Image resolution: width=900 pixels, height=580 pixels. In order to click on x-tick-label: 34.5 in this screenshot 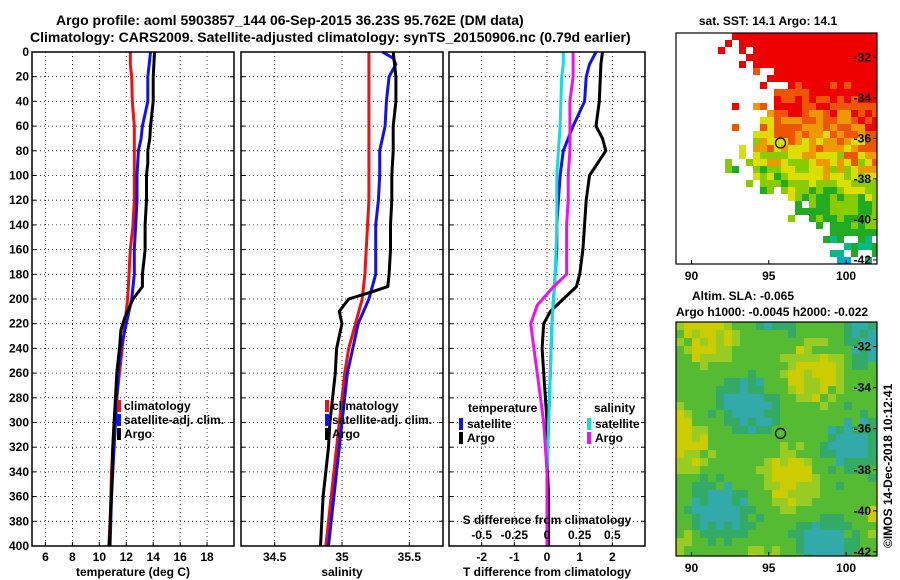, I will do `click(275, 557)`.